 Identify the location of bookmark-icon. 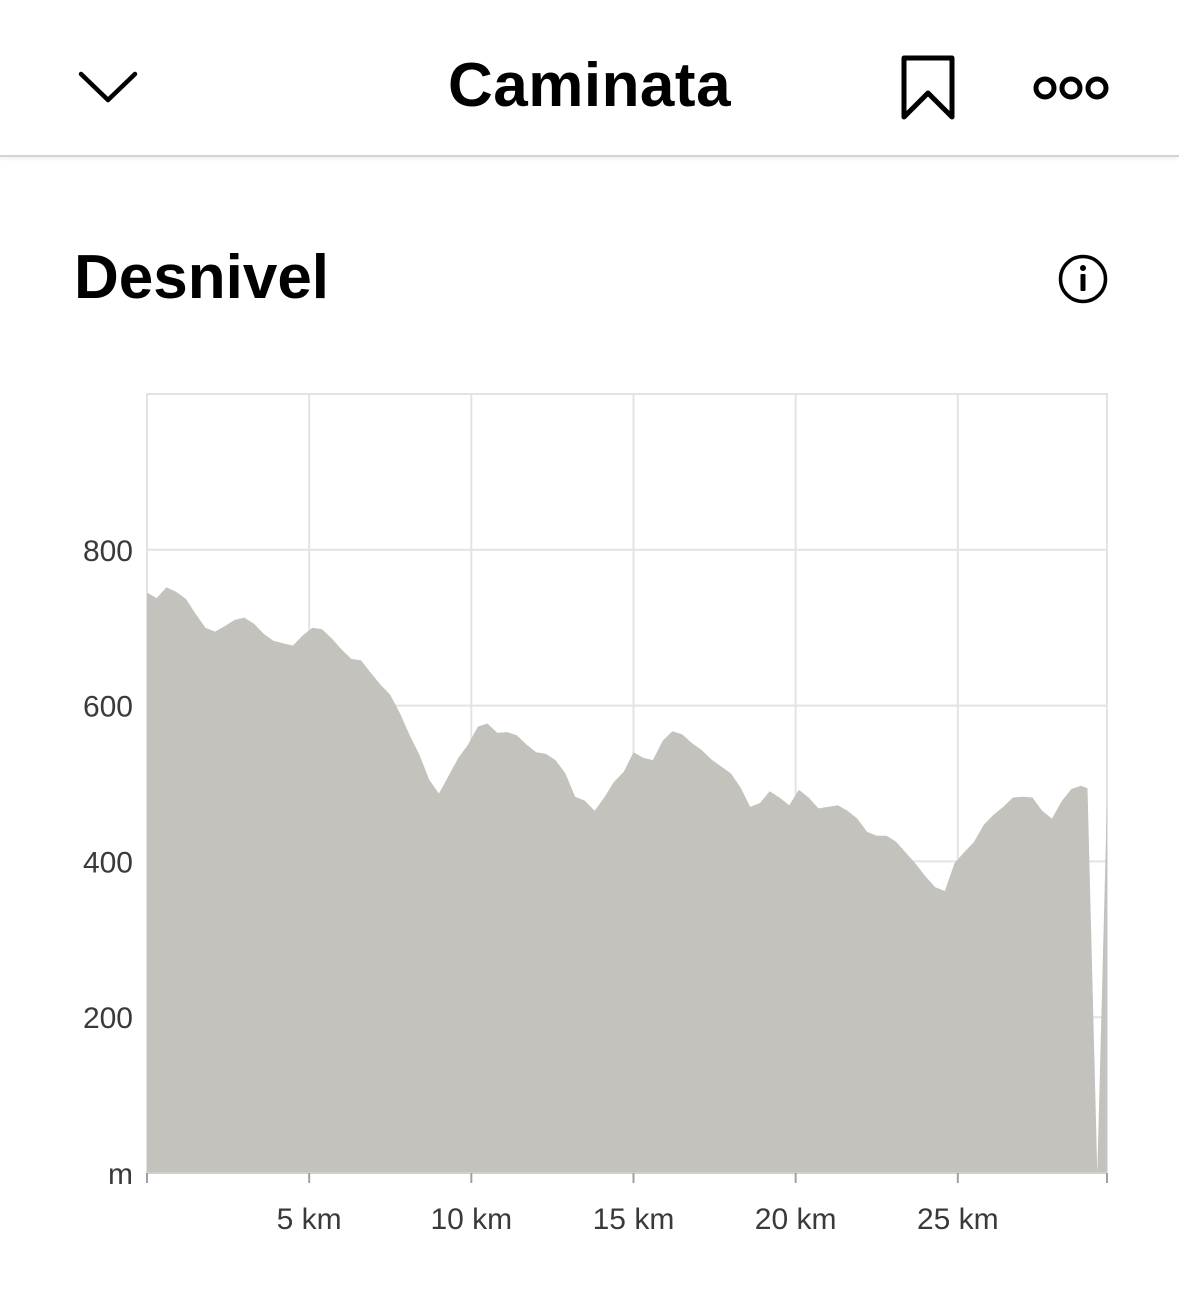
(928, 87).